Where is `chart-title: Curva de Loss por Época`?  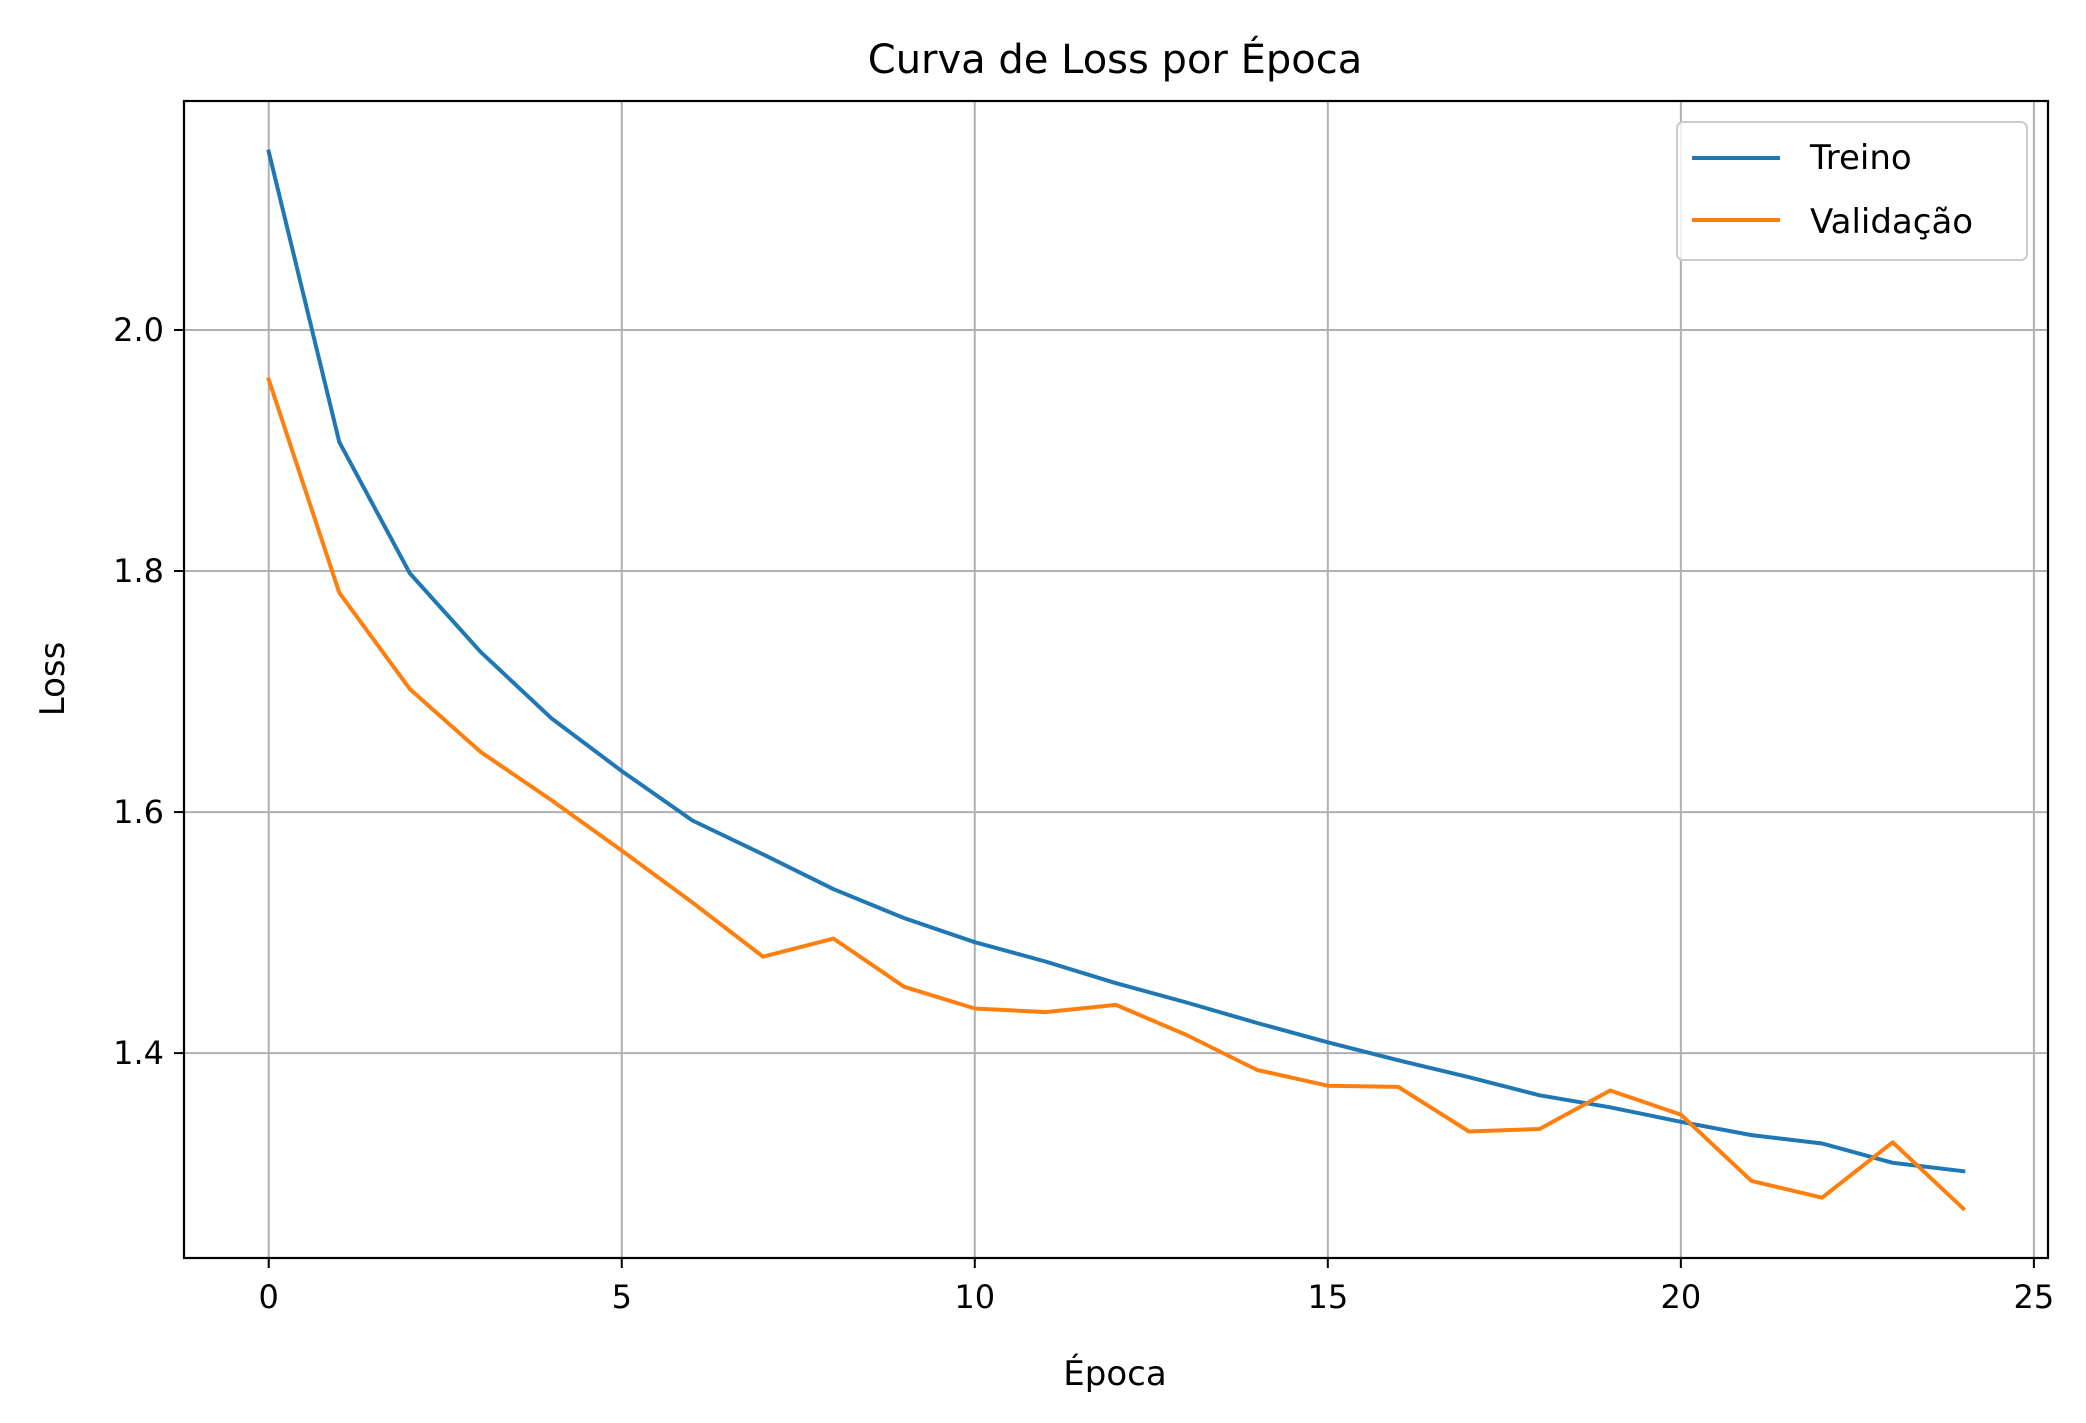
chart-title: Curva de Loss por Época is located at coordinates (1115, 59).